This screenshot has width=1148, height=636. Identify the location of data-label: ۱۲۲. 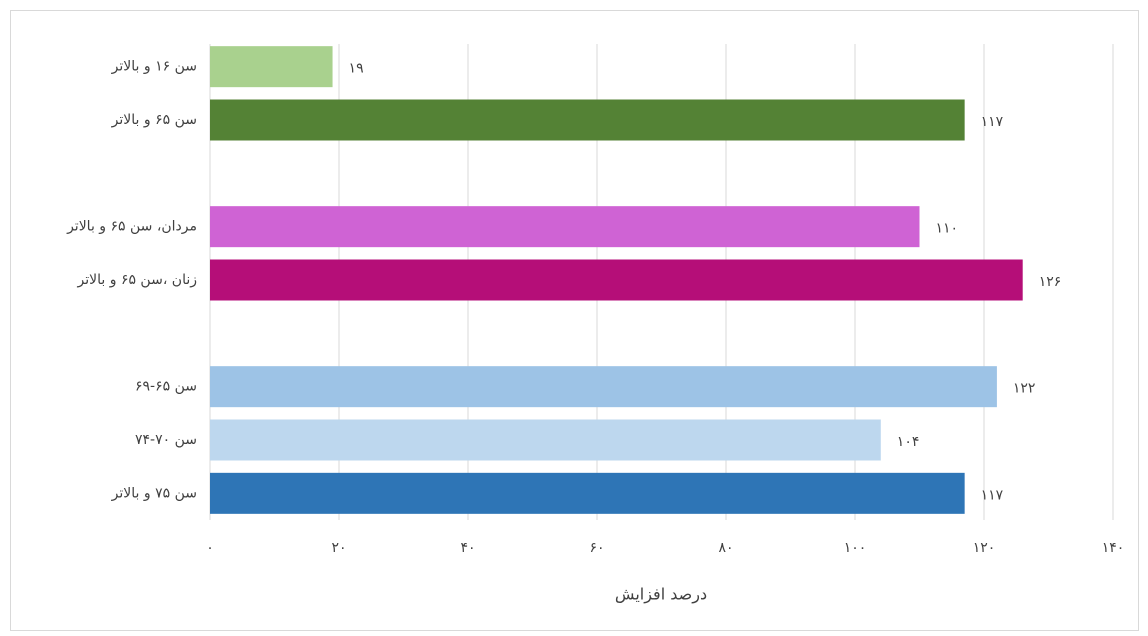
(1024, 389).